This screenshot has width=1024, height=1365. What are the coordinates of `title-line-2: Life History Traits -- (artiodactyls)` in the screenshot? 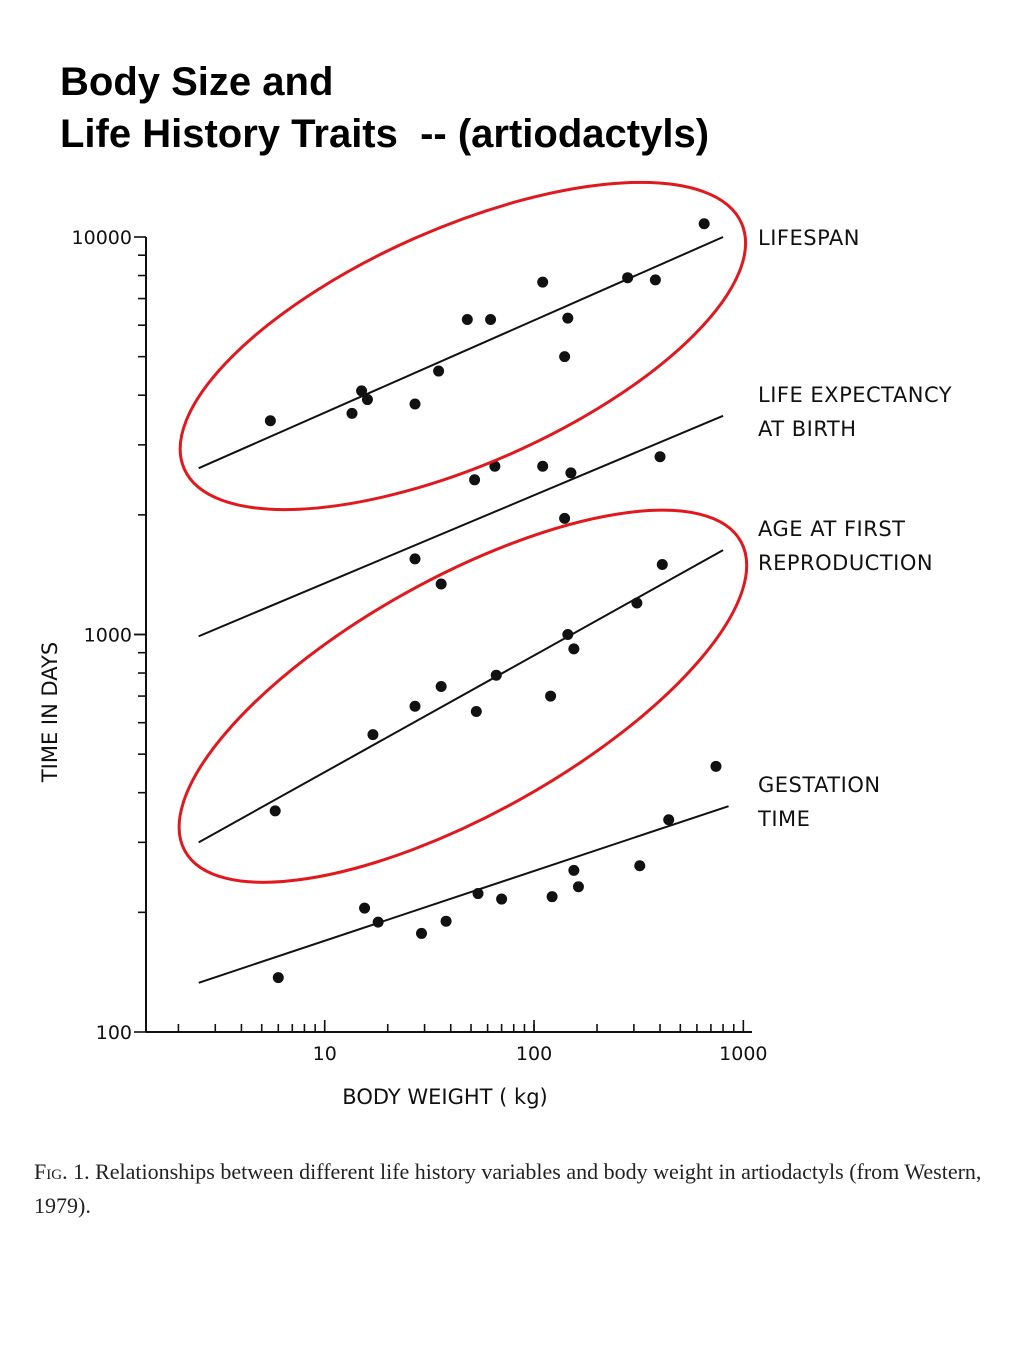 It's located at (385, 134).